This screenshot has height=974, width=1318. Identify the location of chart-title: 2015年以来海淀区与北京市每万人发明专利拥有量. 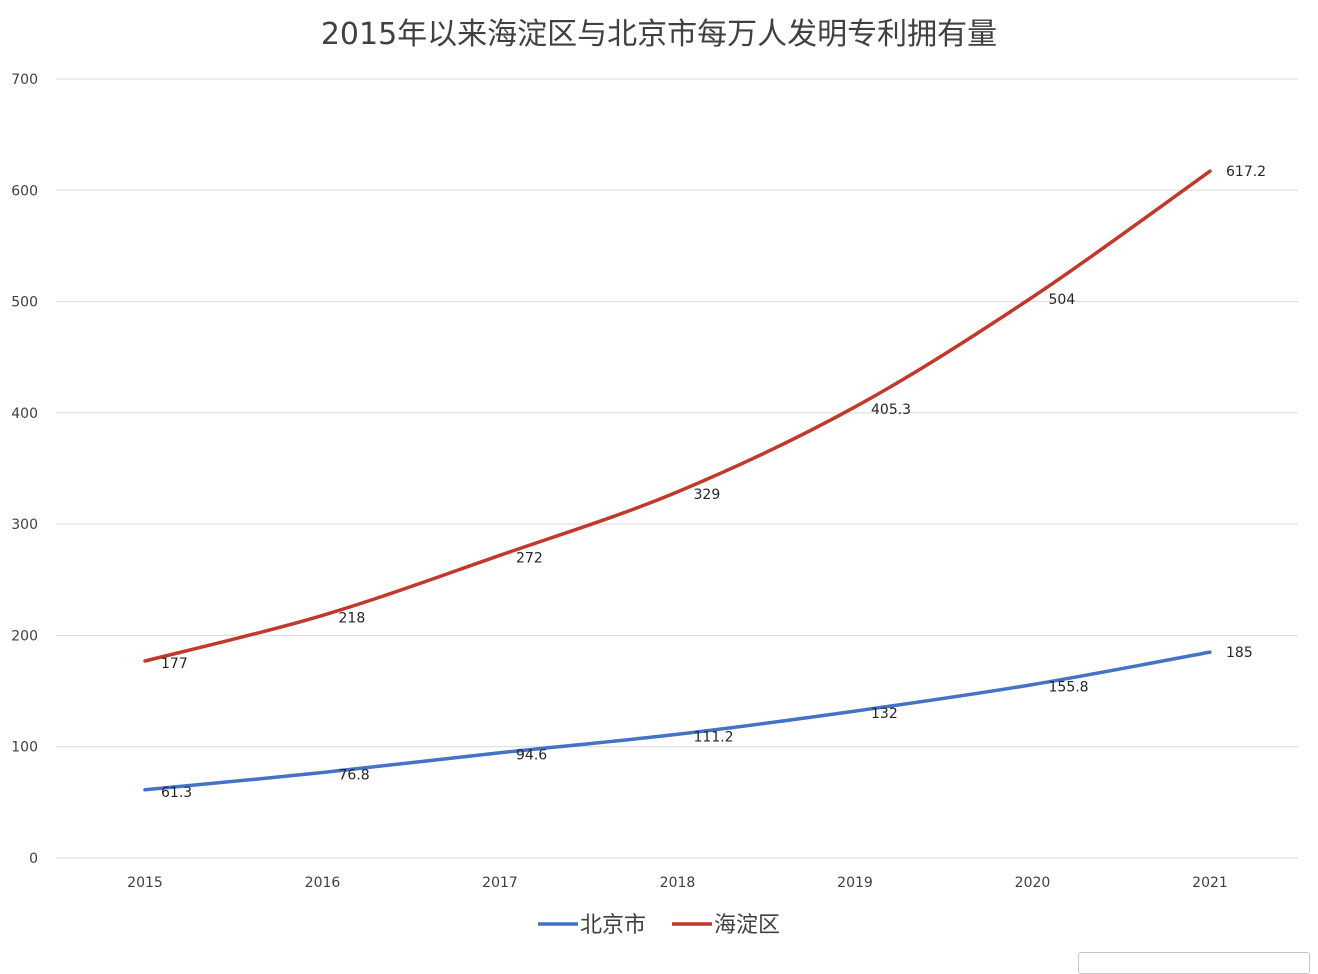
(659, 34).